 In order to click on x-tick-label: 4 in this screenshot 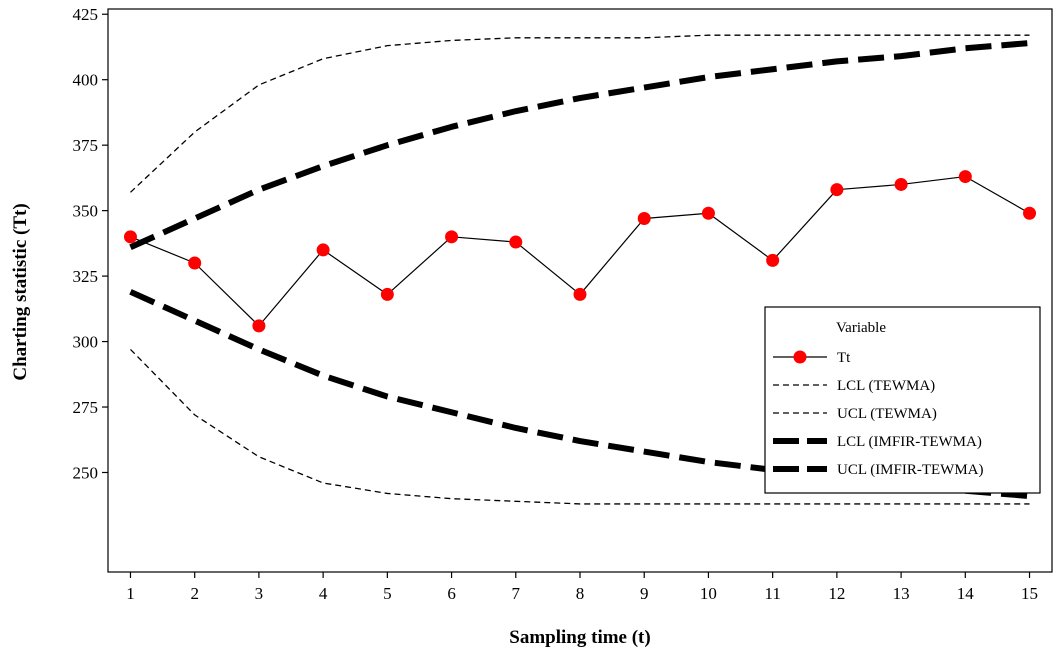, I will do `click(323, 593)`.